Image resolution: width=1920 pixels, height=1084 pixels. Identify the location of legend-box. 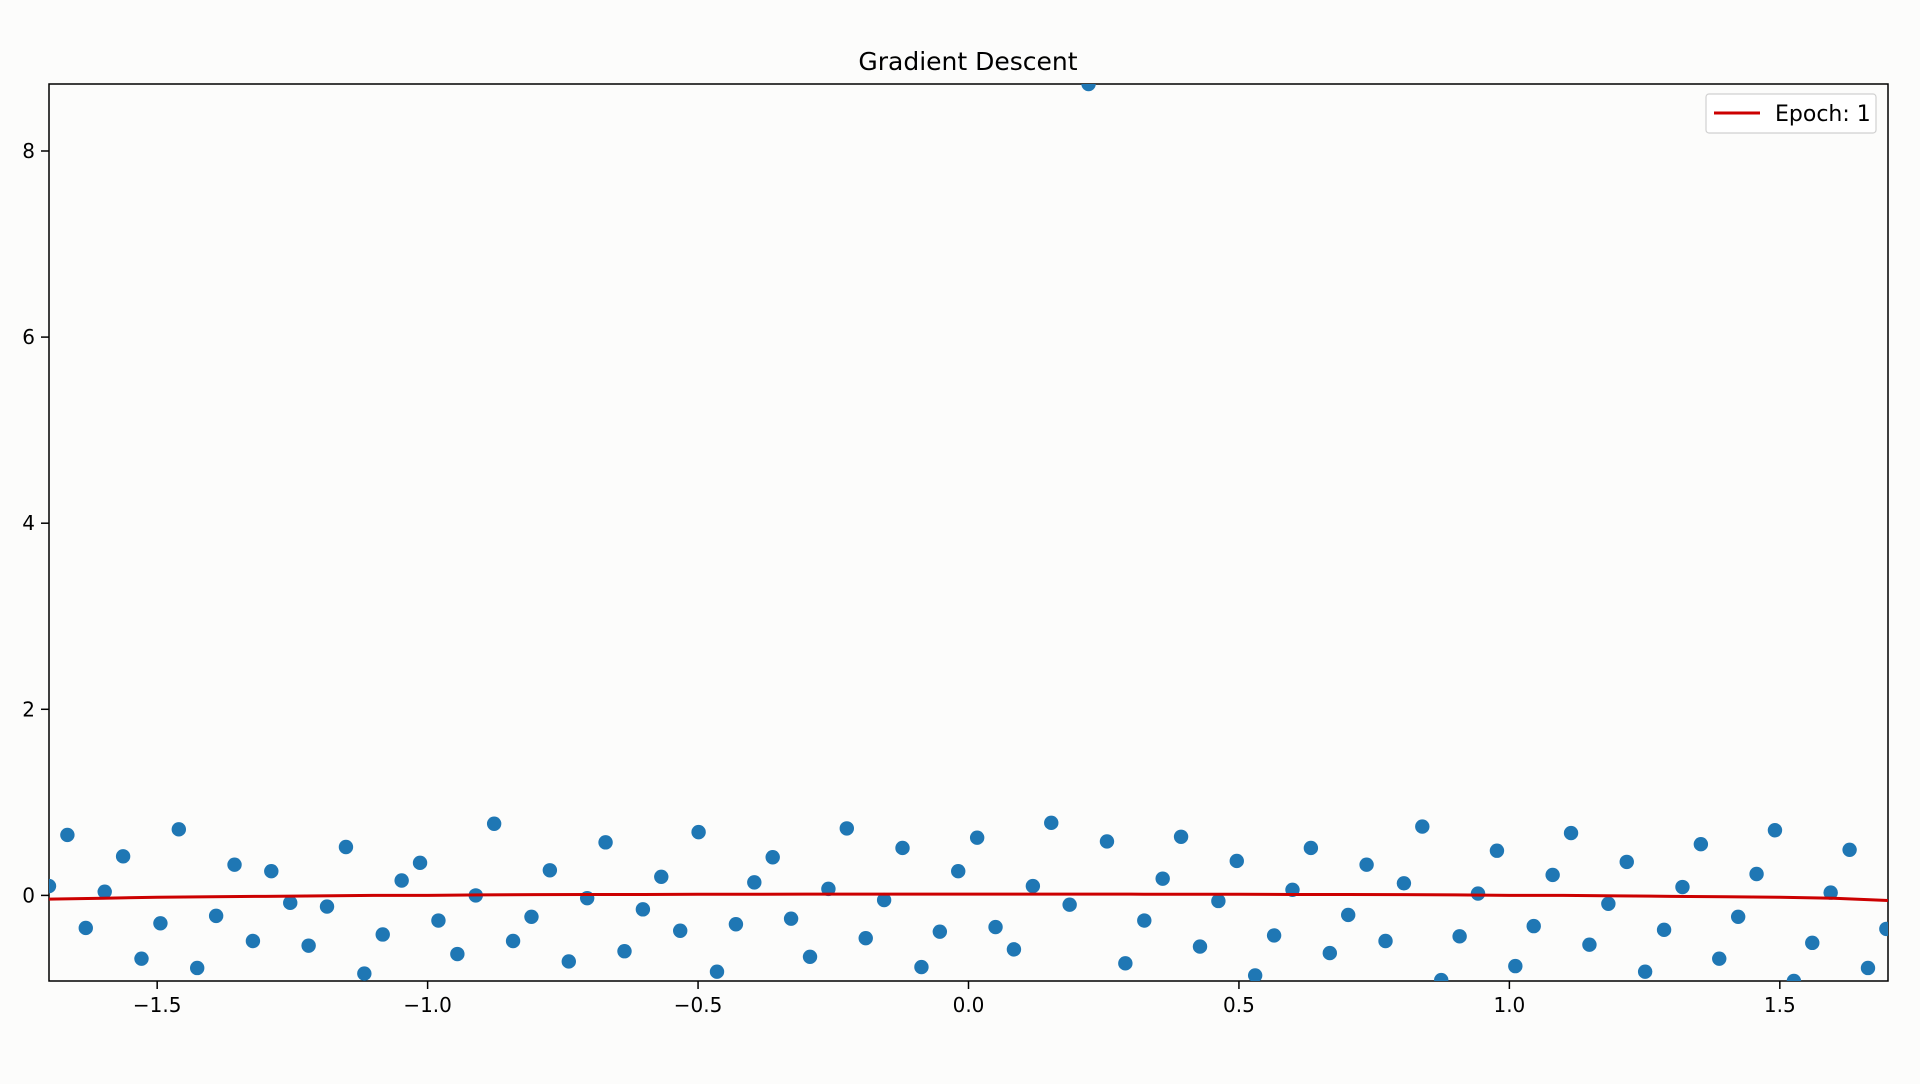
(1791, 113).